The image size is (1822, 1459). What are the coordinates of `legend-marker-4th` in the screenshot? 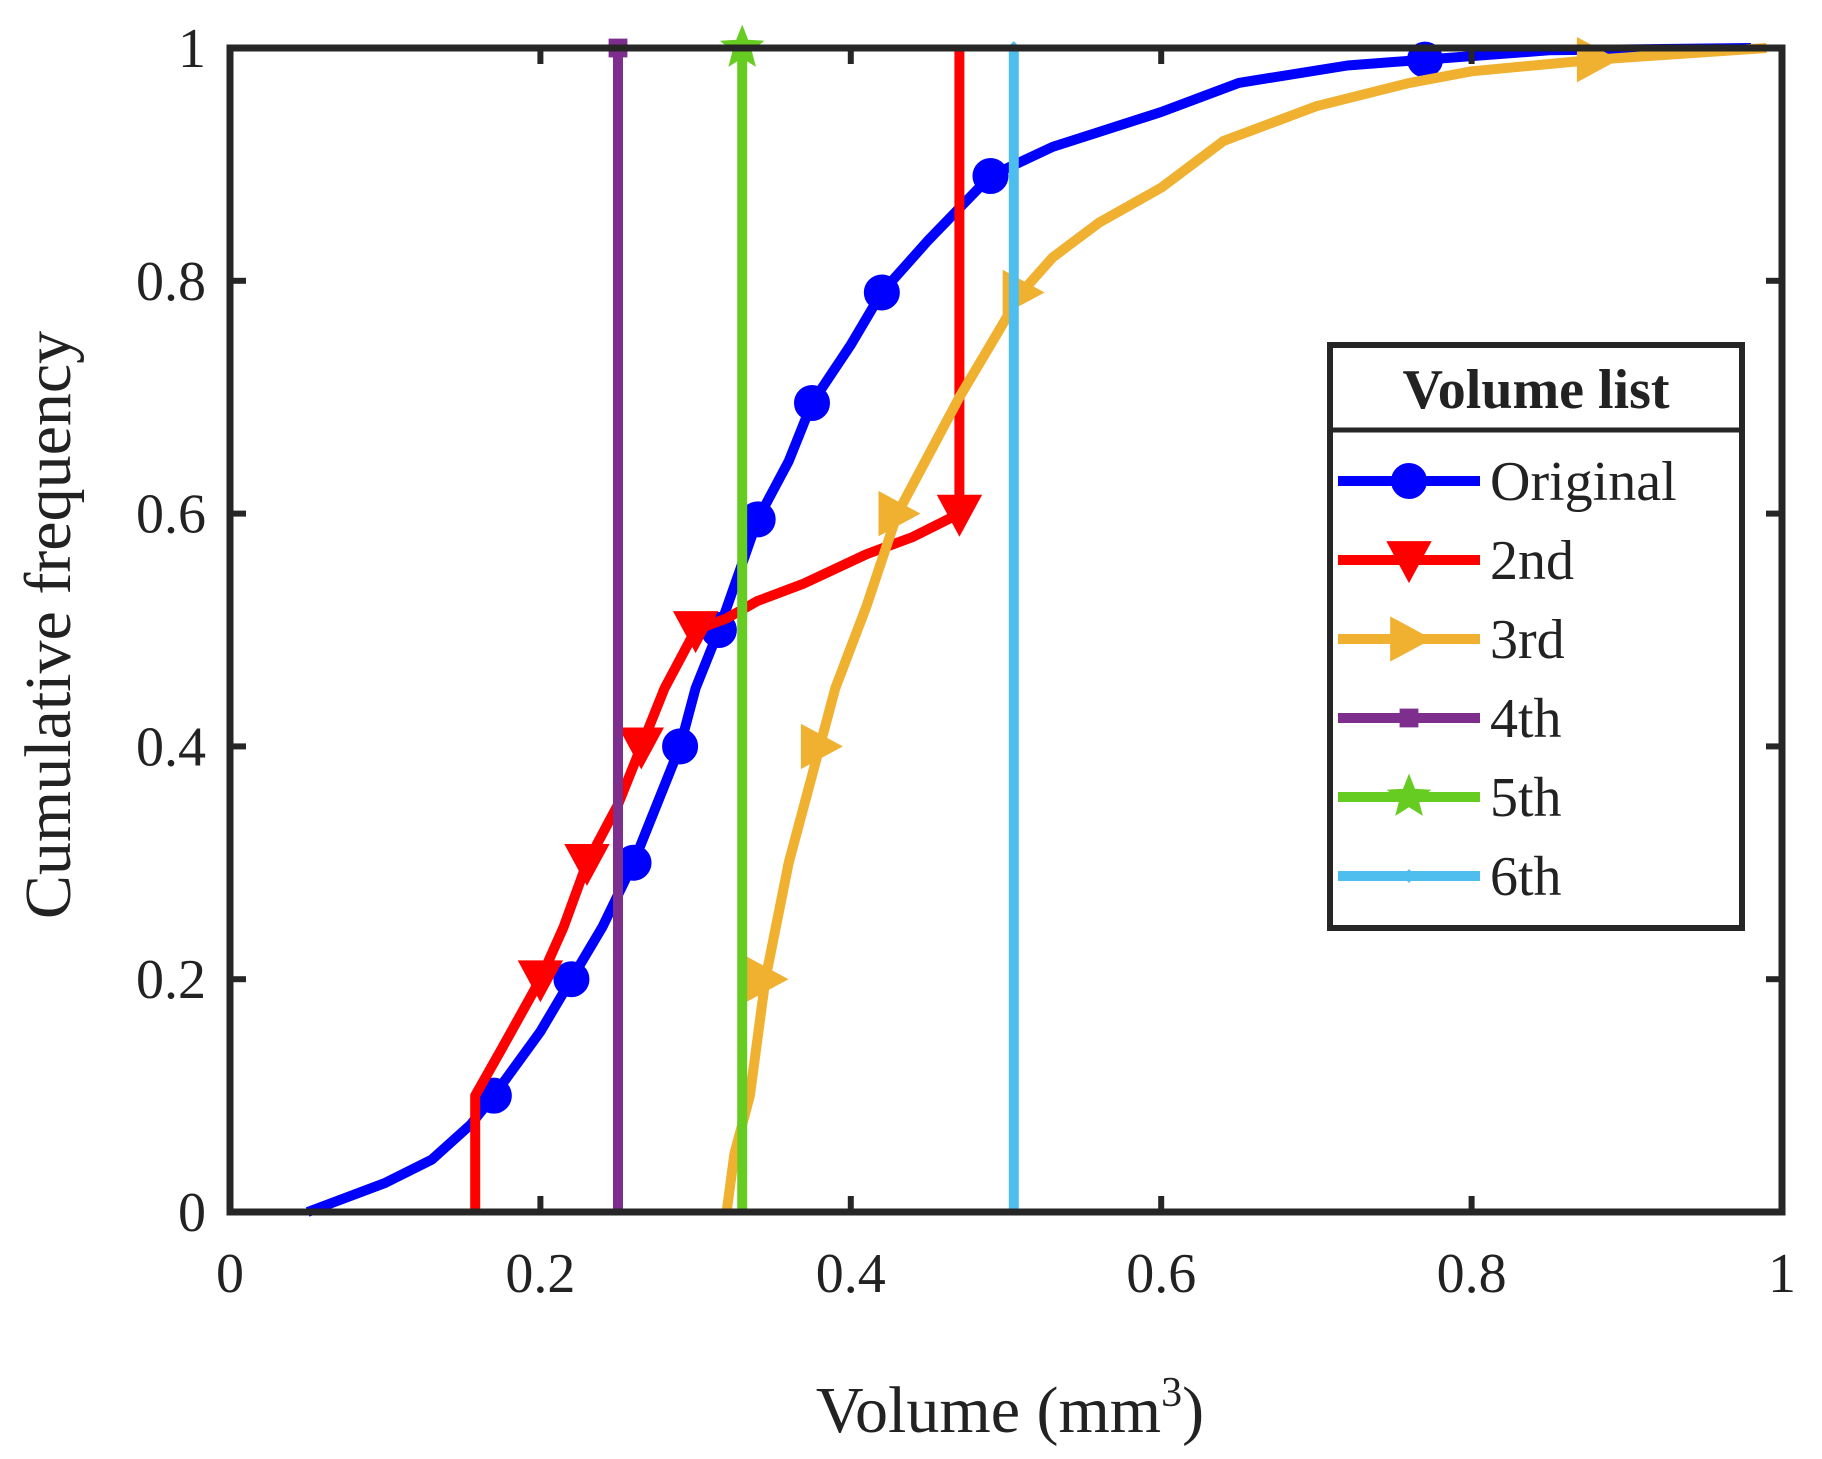 It's located at (1409, 718).